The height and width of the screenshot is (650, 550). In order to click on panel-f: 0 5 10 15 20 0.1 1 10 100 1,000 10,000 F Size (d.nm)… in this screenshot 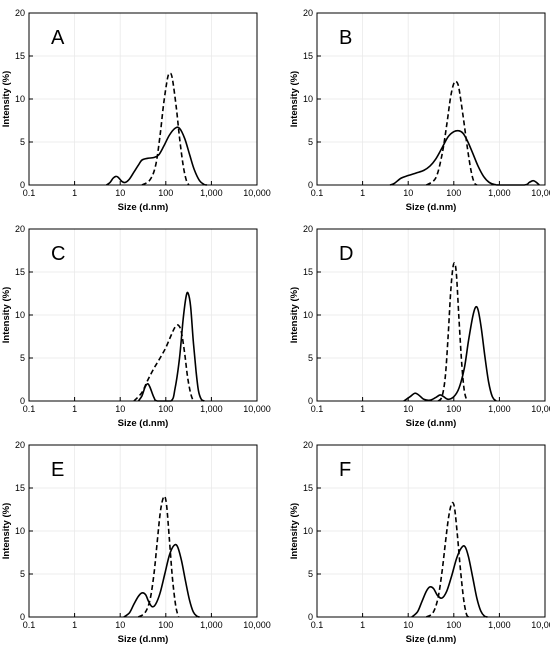, I will do `click(419, 542)`.